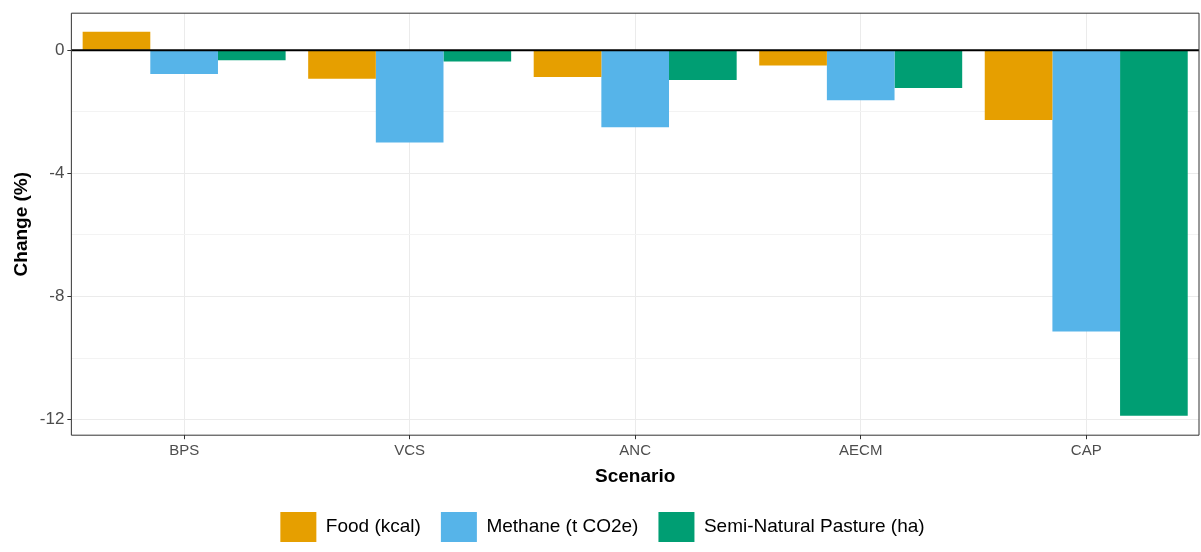 The width and height of the screenshot is (1201, 552). I want to click on x-tick-label: CAP, so click(1086, 450).